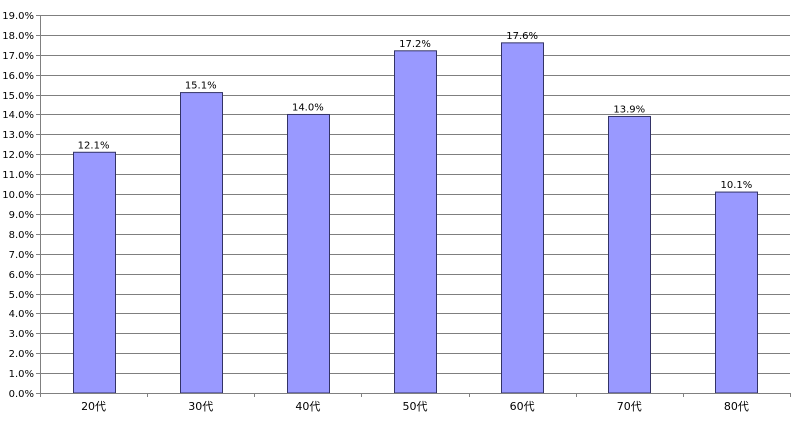  Describe the element at coordinates (18, 115) in the screenshot. I see `y-tick-label: 14.0%` at that location.